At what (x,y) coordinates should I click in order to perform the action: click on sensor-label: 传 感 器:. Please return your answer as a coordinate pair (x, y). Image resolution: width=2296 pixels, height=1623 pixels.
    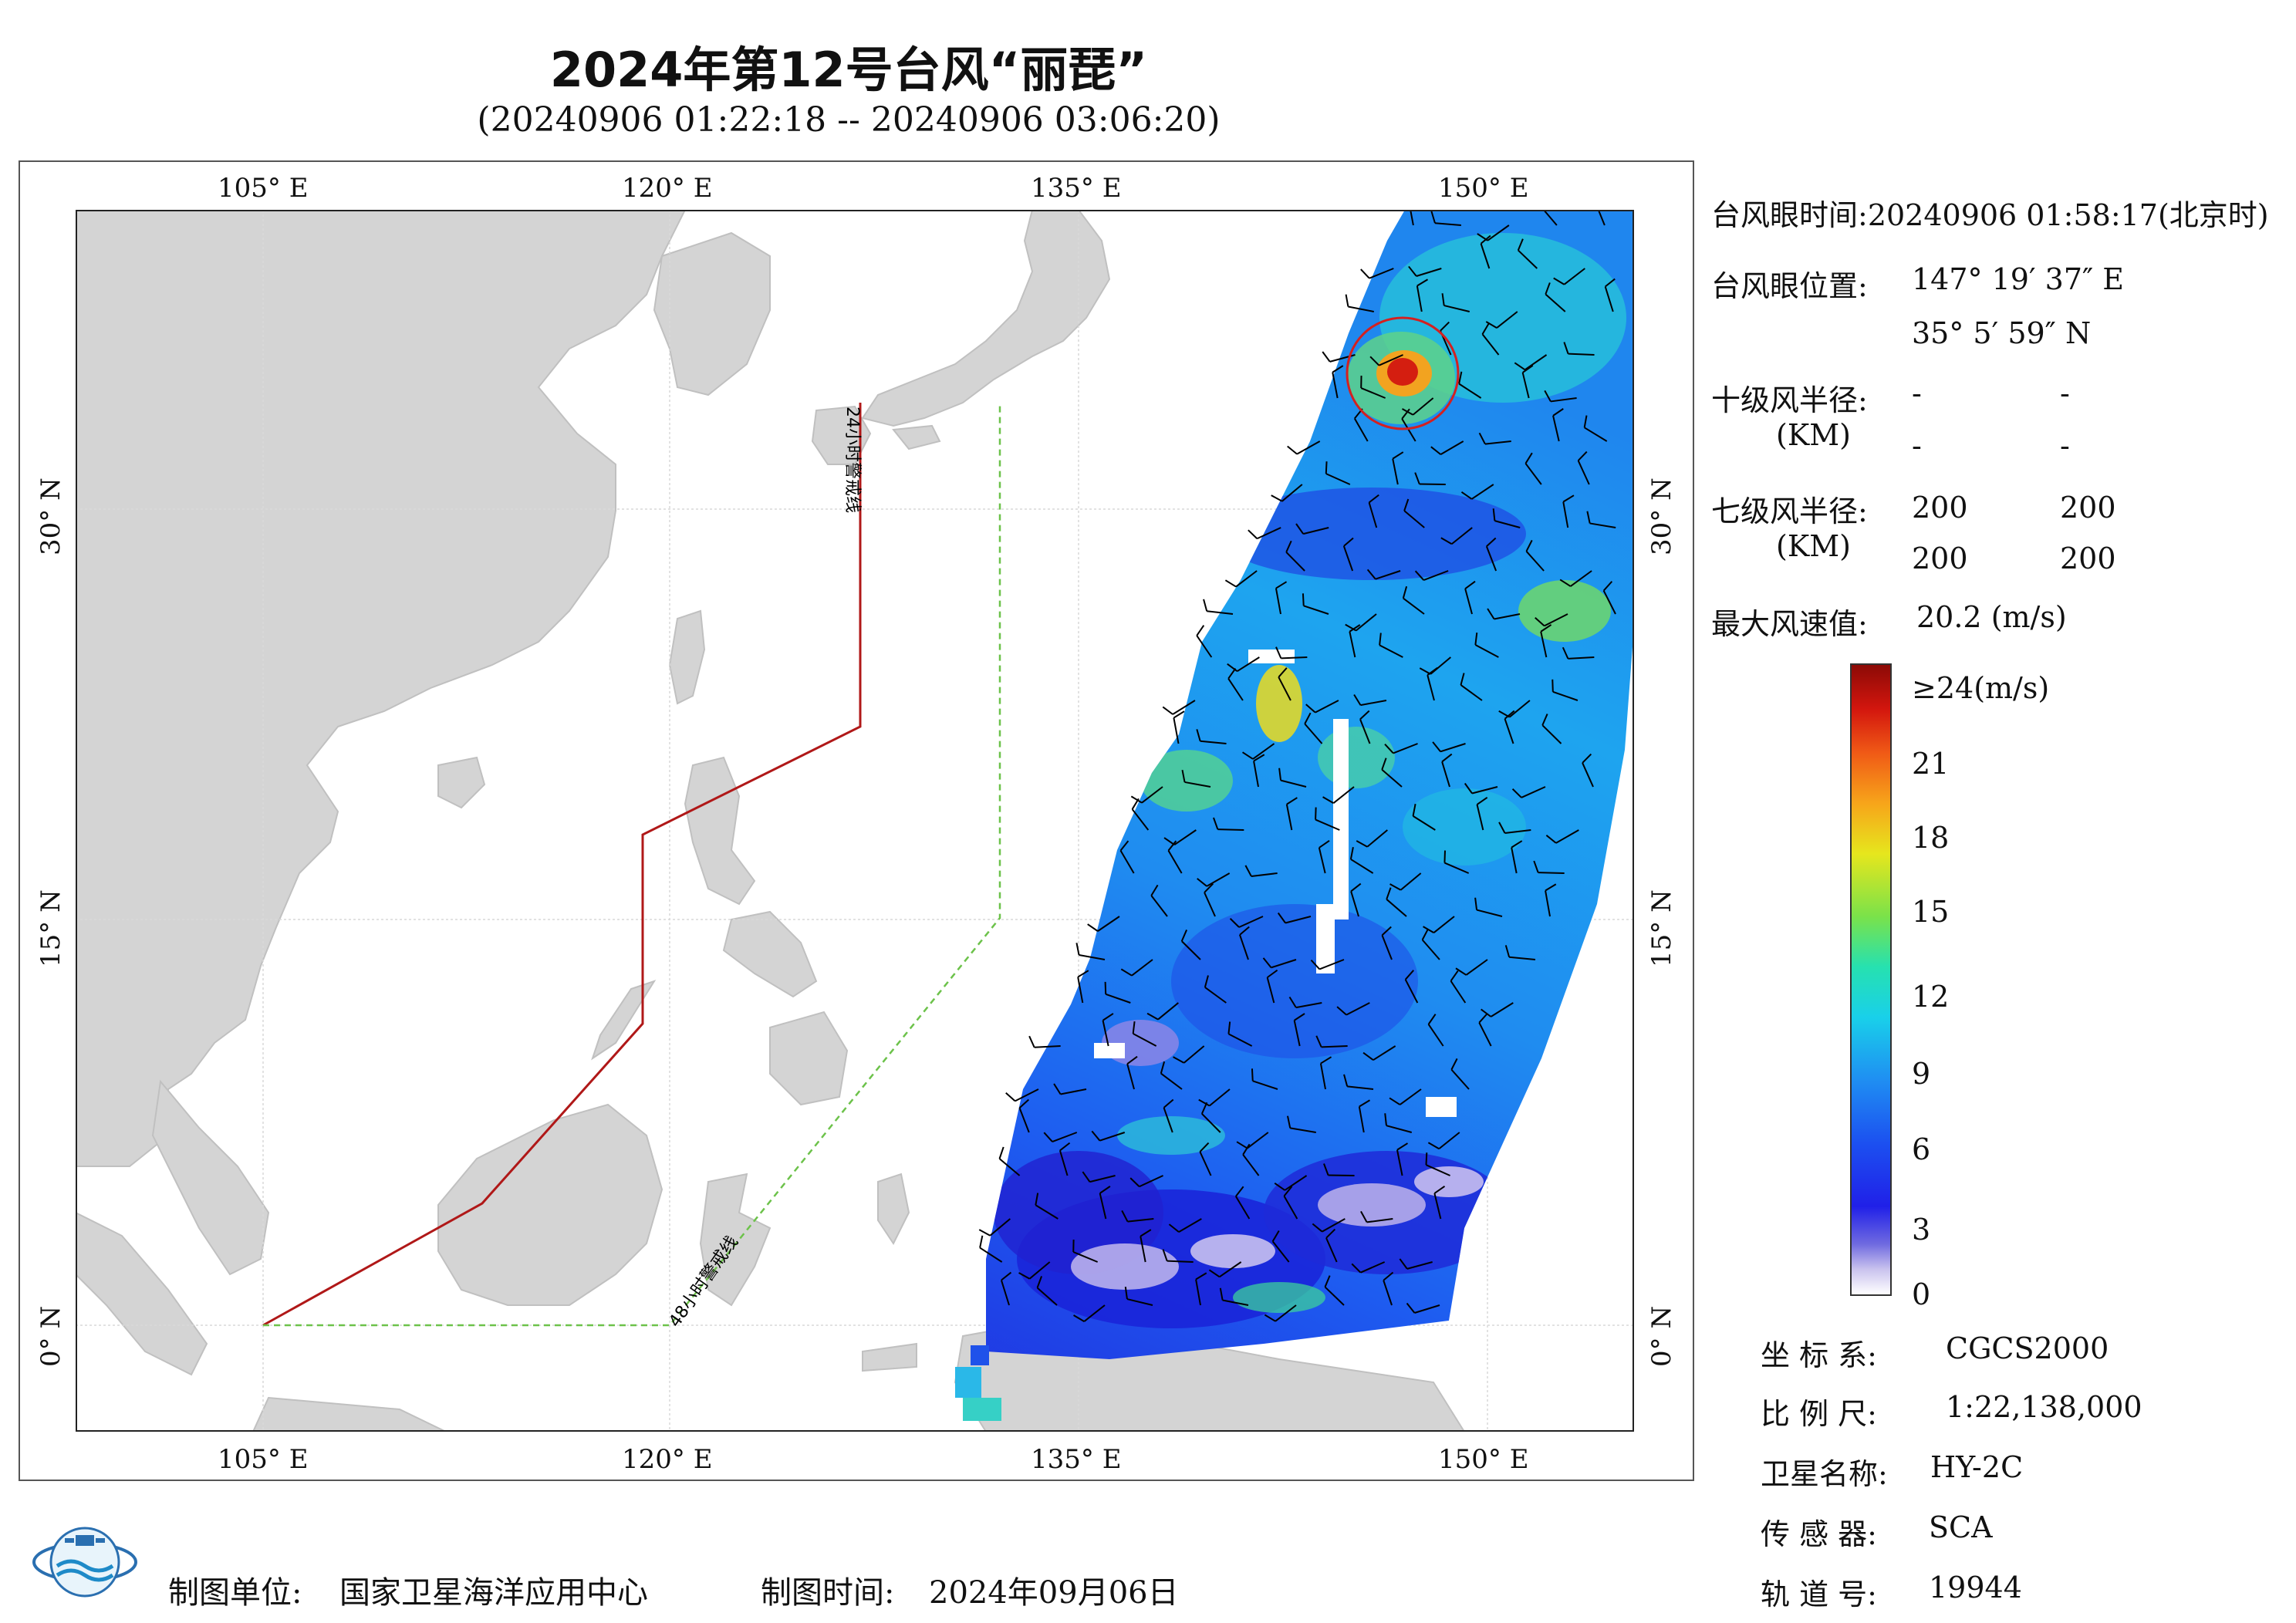
    Looking at the image, I should click on (1819, 1534).